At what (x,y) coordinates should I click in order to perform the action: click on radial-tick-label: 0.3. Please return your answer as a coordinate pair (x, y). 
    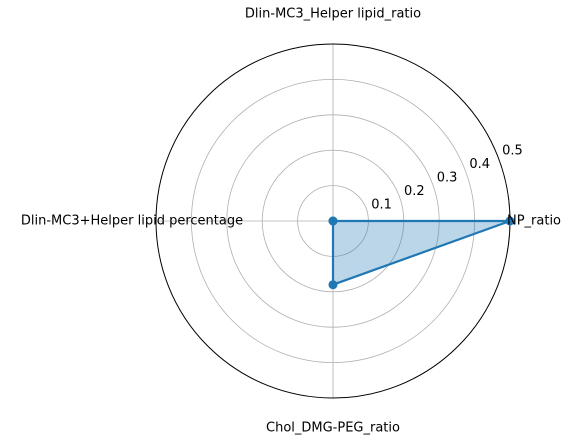
    Looking at the image, I should click on (447, 178).